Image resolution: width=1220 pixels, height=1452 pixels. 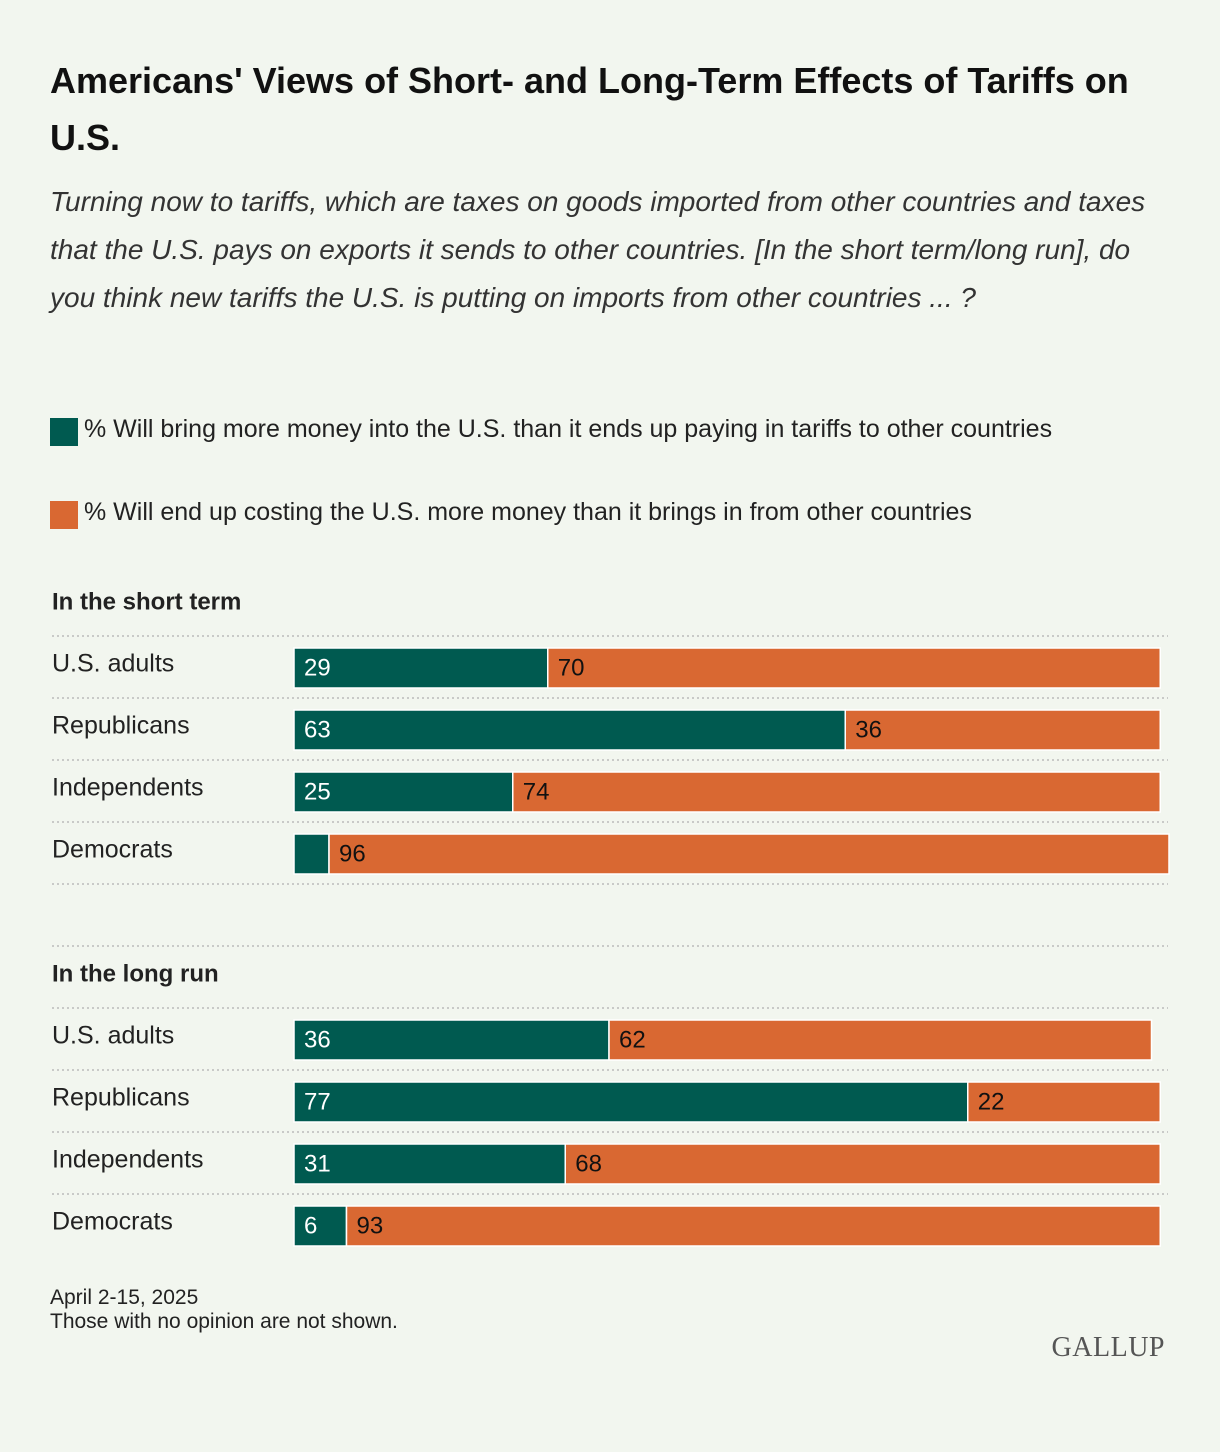 I want to click on value-label: 68, so click(x=588, y=1163).